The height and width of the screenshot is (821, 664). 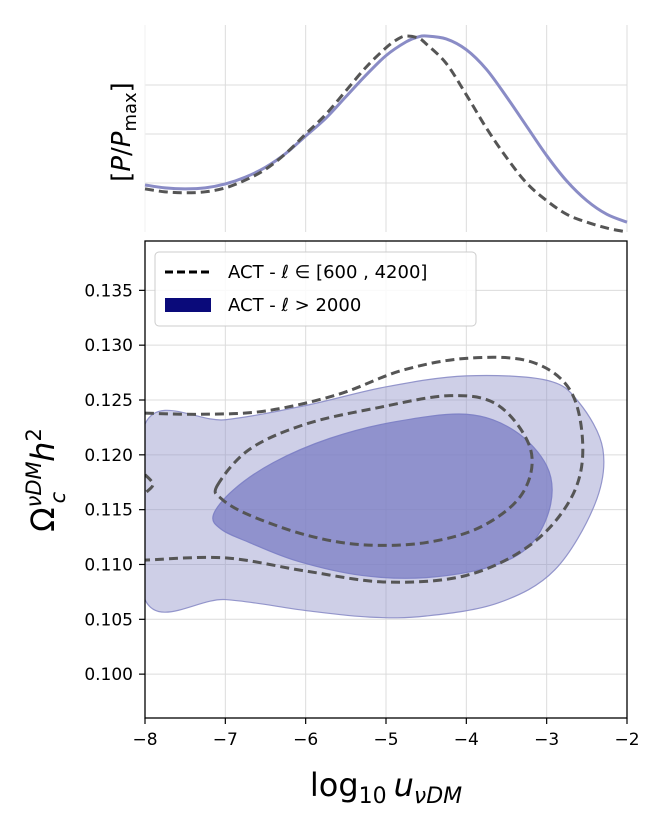 What do you see at coordinates (122, 164) in the screenshot?
I see `ylabel-p: P` at bounding box center [122, 164].